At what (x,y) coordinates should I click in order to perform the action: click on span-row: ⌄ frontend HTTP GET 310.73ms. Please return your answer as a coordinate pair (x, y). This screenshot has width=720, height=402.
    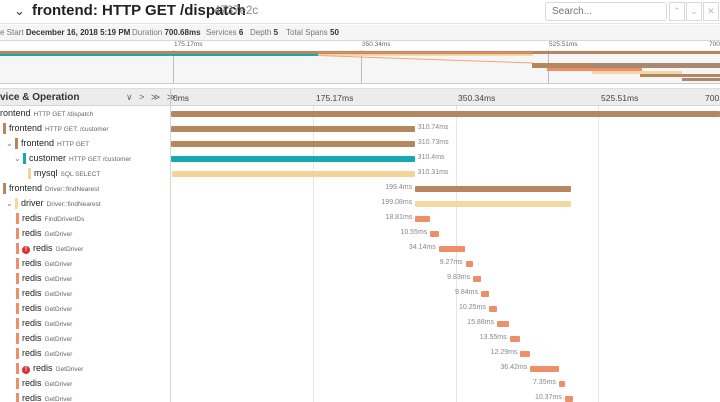
    Looking at the image, I should click on (360, 143).